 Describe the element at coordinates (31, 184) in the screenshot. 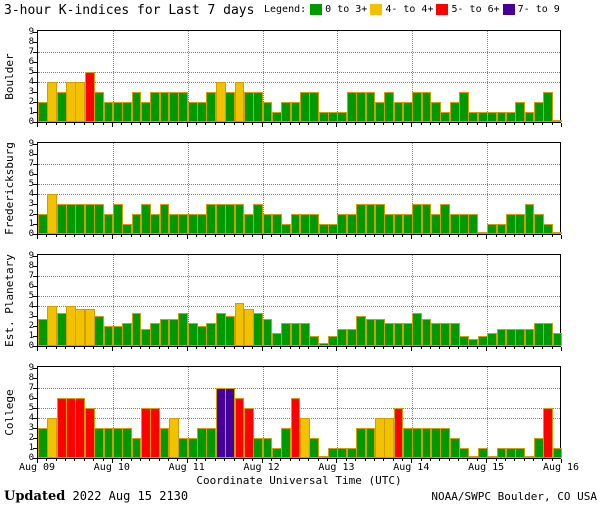

I see `y-tick-label: 5` at that location.